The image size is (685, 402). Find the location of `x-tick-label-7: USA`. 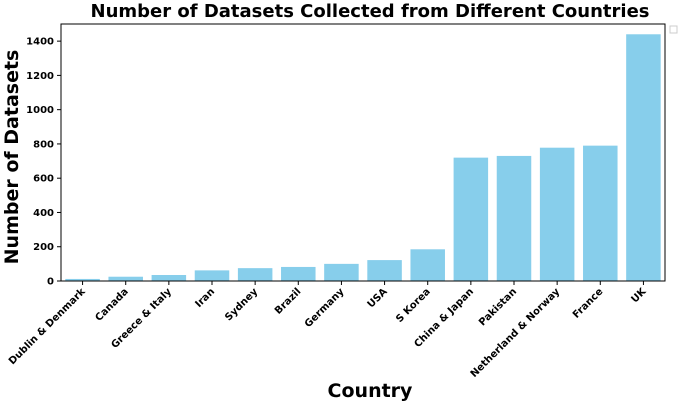

x-tick-label-7: USA is located at coordinates (378, 298).